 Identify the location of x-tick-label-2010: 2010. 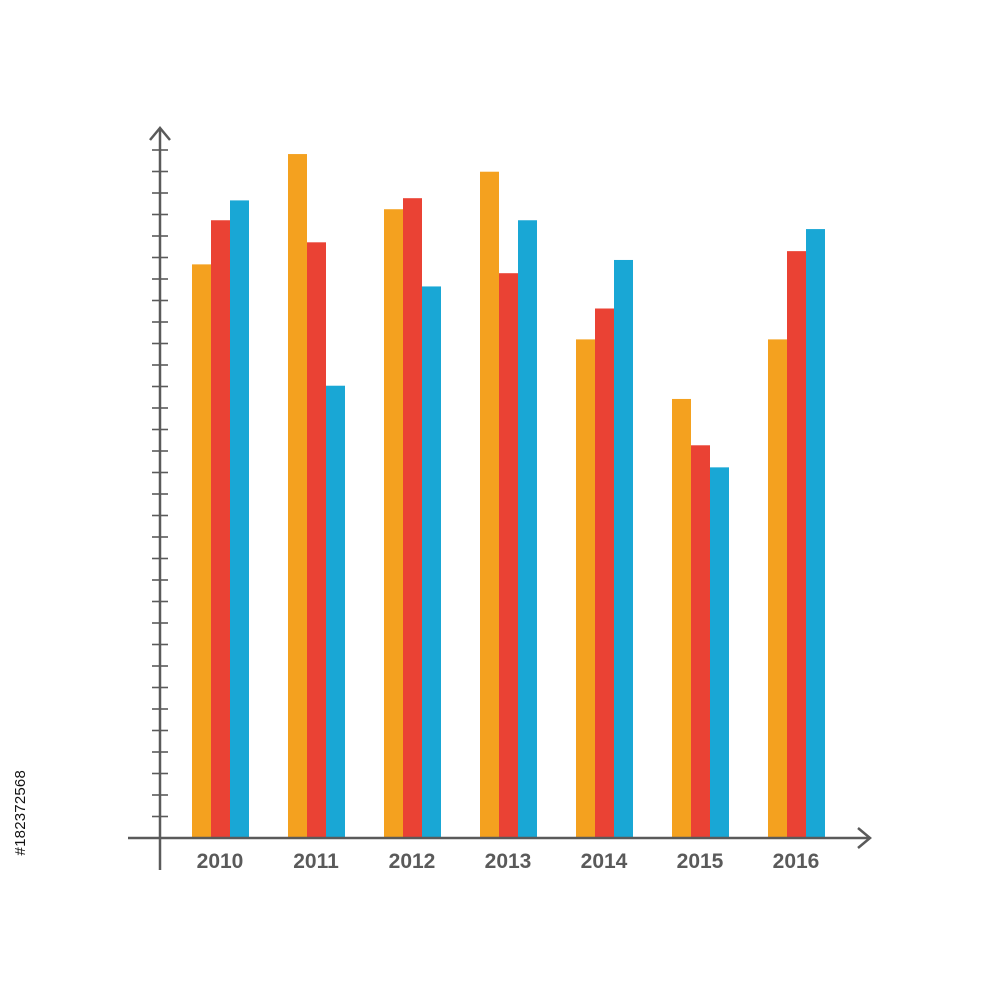
(220, 861).